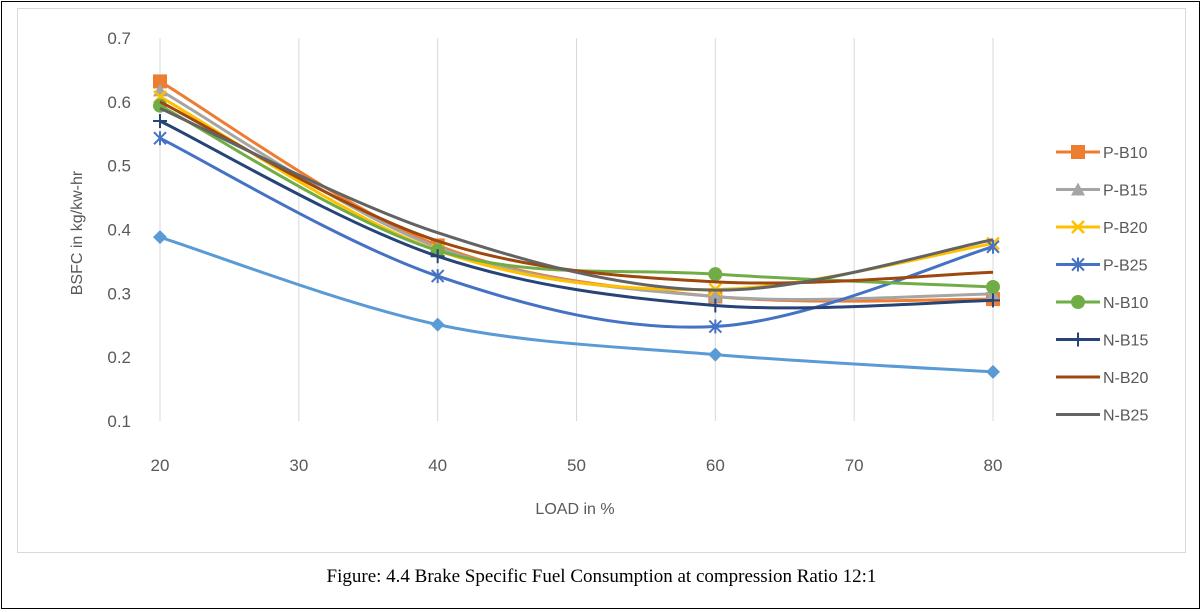 The width and height of the screenshot is (1203, 612). Describe the element at coordinates (298, 465) in the screenshot. I see `x-tick-label: 30` at that location.